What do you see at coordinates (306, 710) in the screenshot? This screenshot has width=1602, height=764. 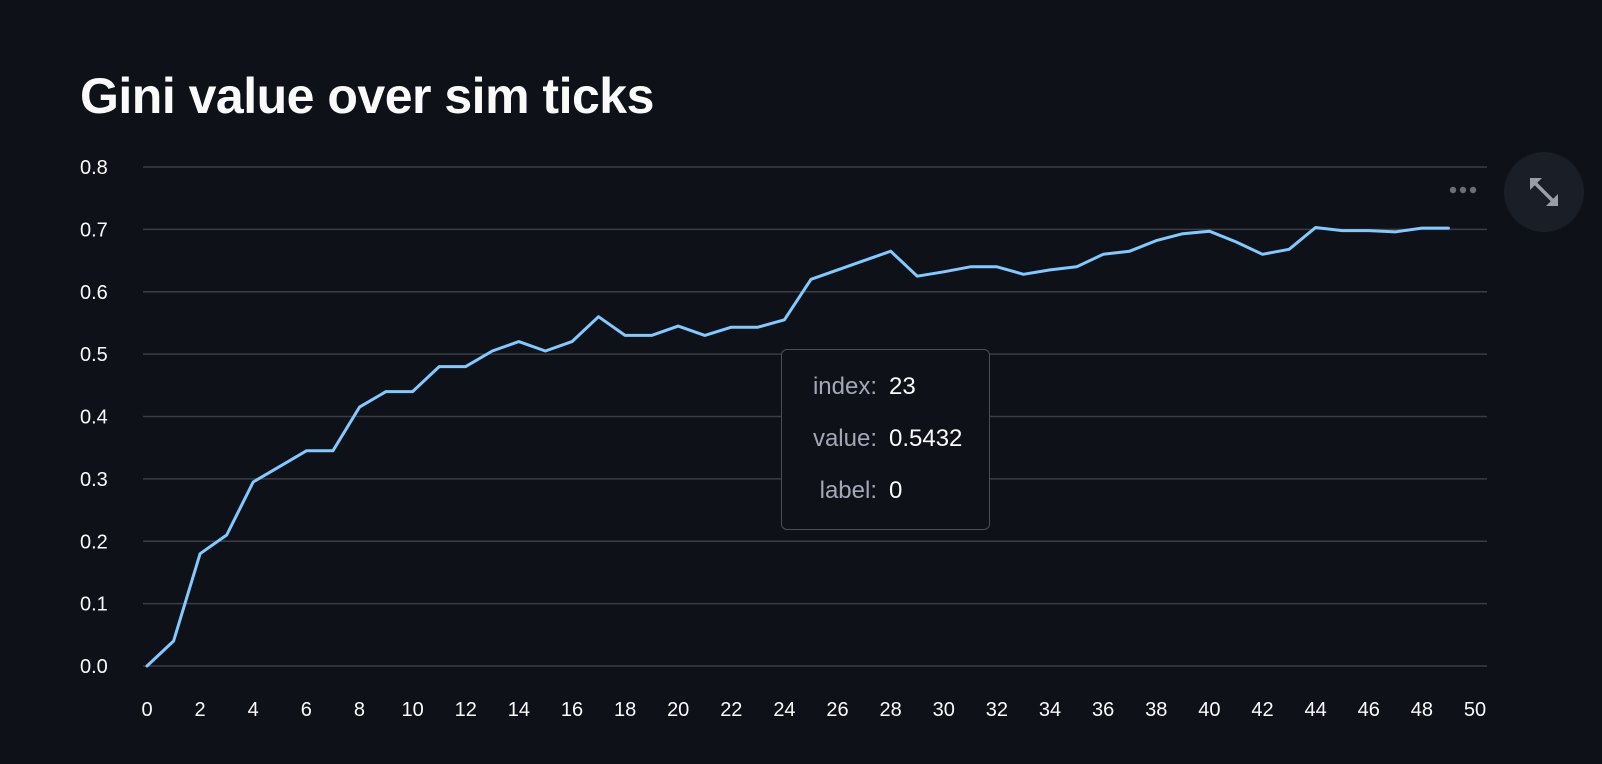 I see `x-tick-label: 6` at bounding box center [306, 710].